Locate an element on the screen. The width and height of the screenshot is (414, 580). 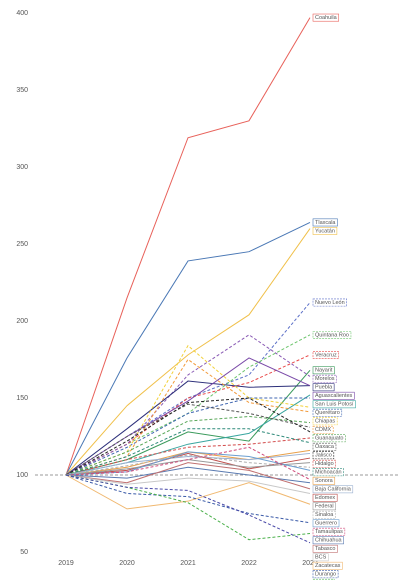
legend-label: Oaxaca is located at coordinates (325, 447).